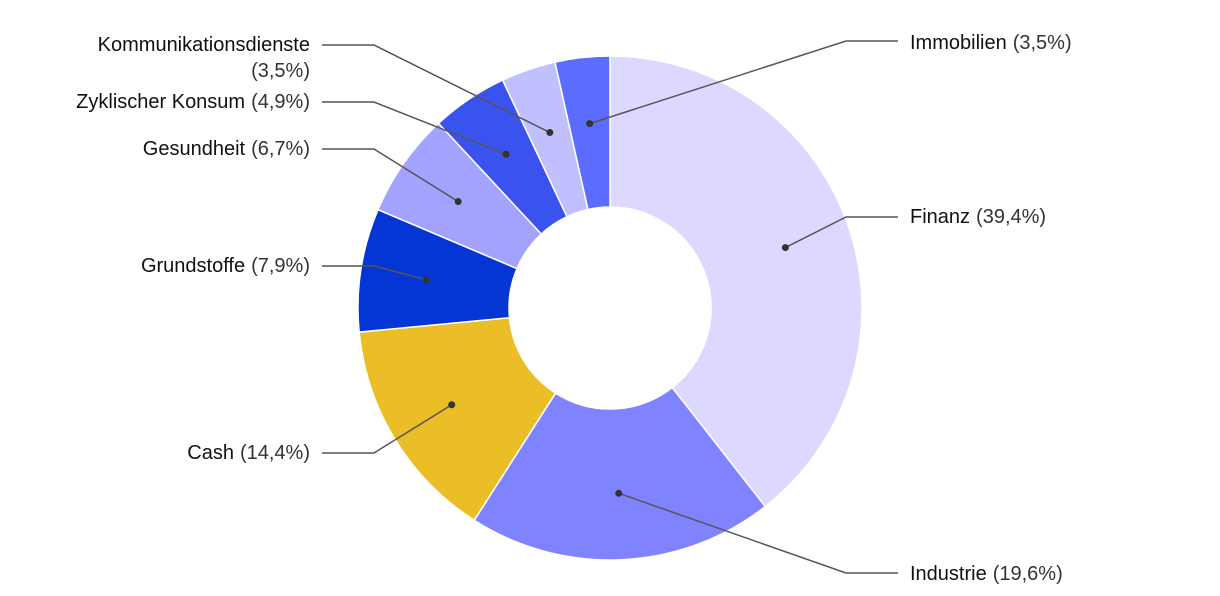 This screenshot has width=1220, height=596. I want to click on leader-dot-grundstoffe, so click(427, 280).